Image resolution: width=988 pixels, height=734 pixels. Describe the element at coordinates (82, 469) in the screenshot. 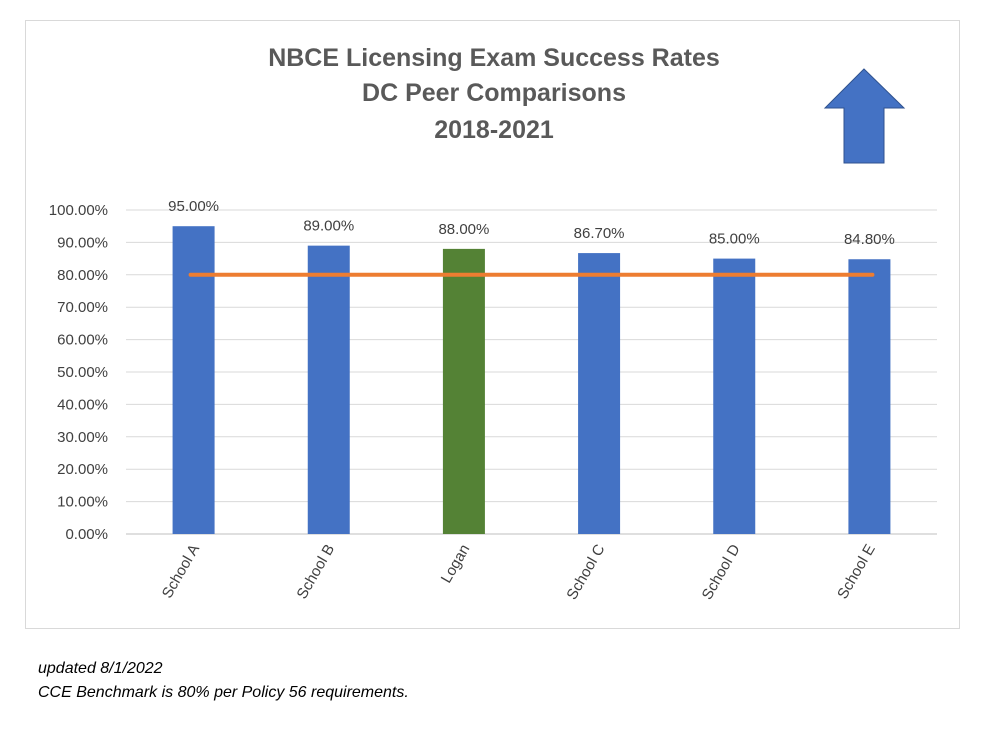

I see `y-tick-label: 20.00%` at that location.